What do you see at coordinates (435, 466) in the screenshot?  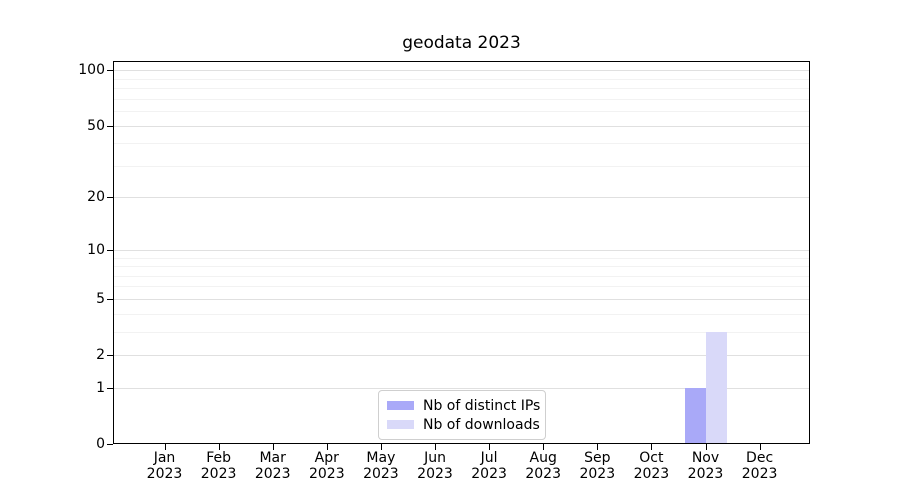 I see `x-tick-label-jun-2023: Jun 2023` at bounding box center [435, 466].